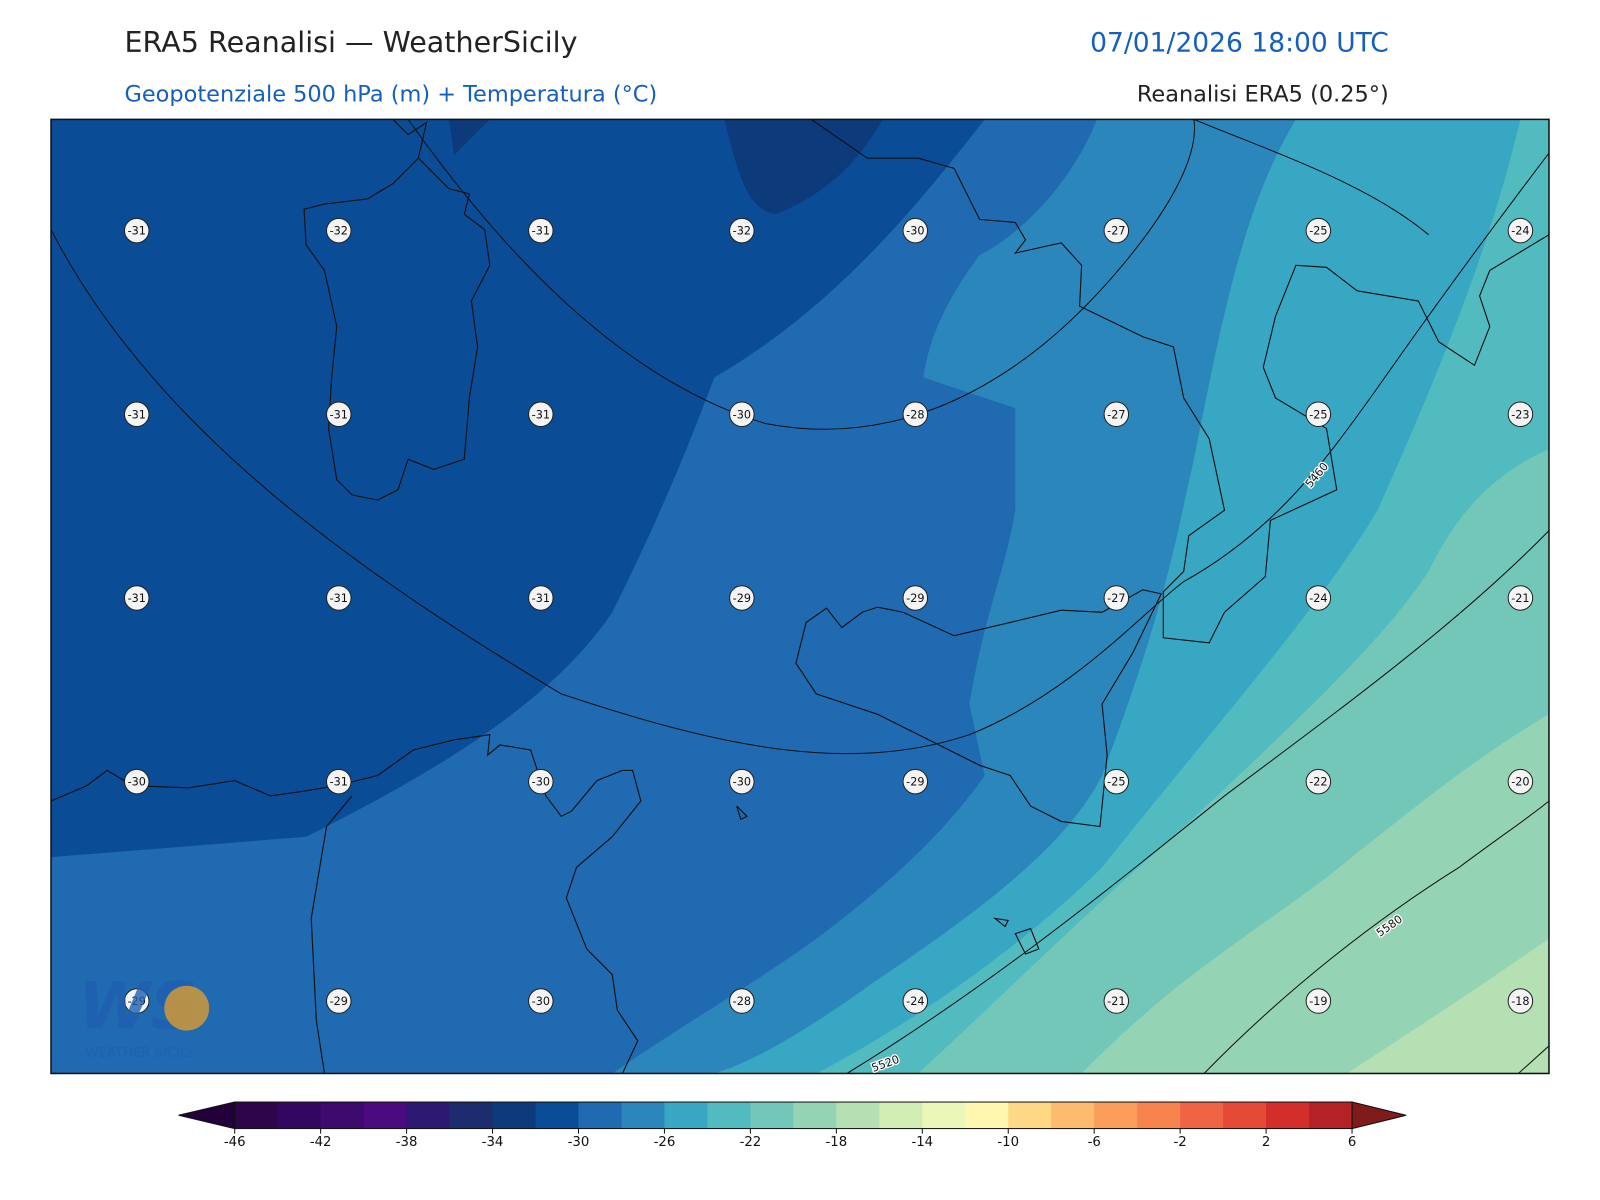  Describe the element at coordinates (1094, 1142) in the screenshot. I see `colorbar-tick-label: -6` at that location.